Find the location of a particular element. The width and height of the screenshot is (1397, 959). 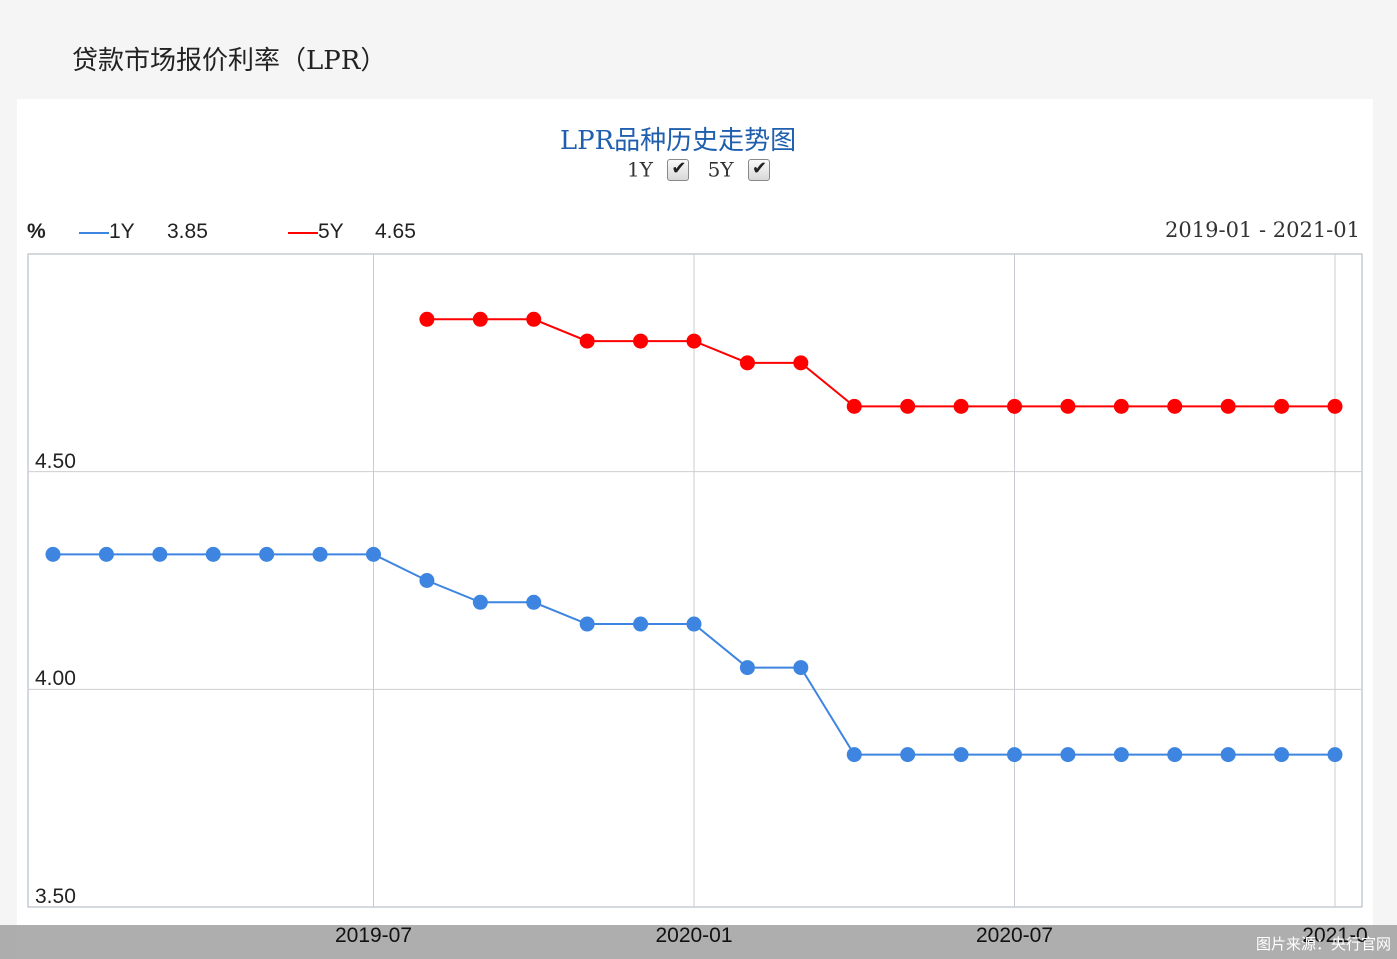

toggle-1y: 1Y is located at coordinates (658, 169).